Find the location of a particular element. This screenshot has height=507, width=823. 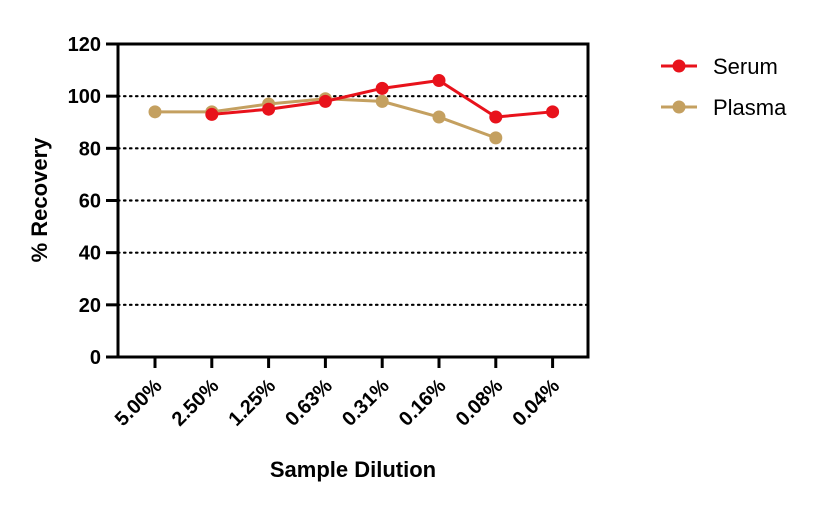

x-tick-label: 0.31% is located at coordinates (366, 403).